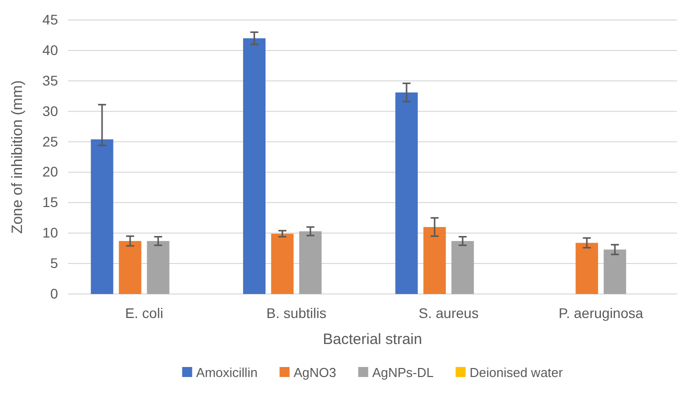 The height and width of the screenshot is (408, 685). What do you see at coordinates (50, 50) in the screenshot?
I see `y-tick-label: 40` at bounding box center [50, 50].